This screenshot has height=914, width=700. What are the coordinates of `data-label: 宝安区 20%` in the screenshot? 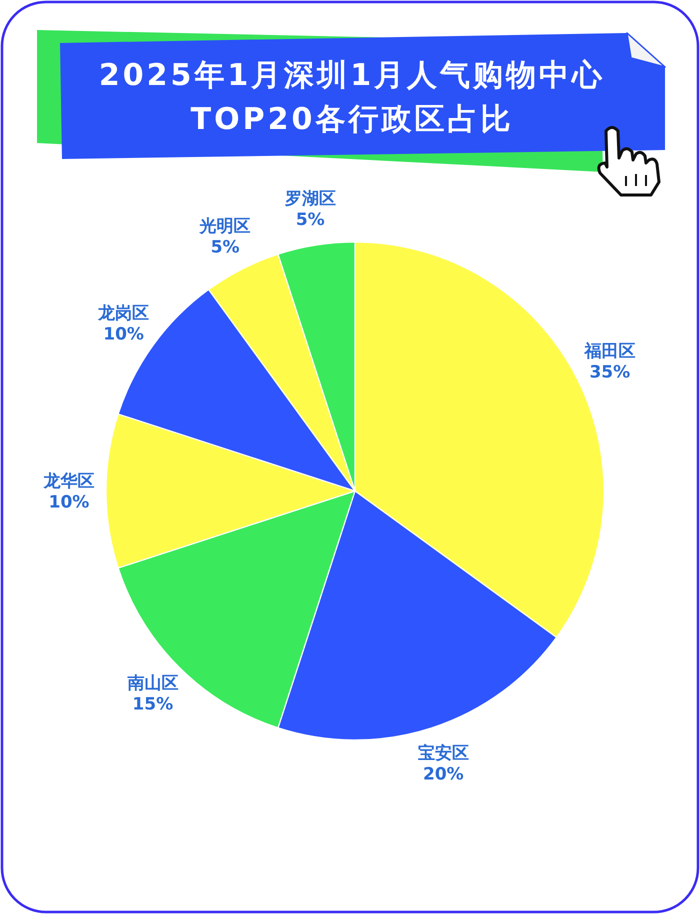 It's located at (443, 764).